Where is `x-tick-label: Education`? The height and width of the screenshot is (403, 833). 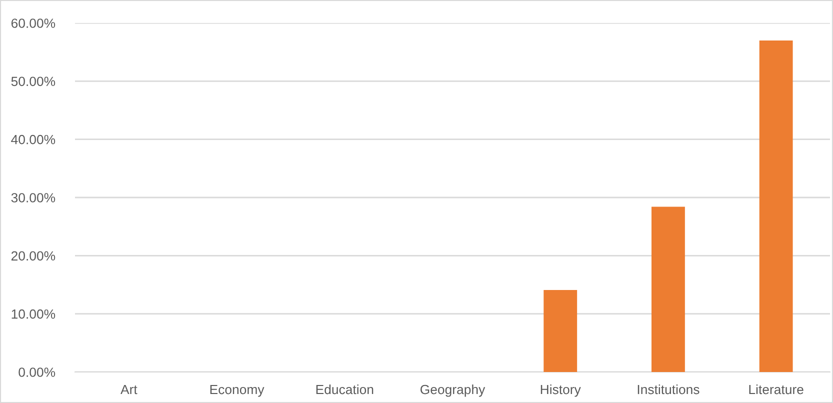 x-tick-label: Education is located at coordinates (345, 389).